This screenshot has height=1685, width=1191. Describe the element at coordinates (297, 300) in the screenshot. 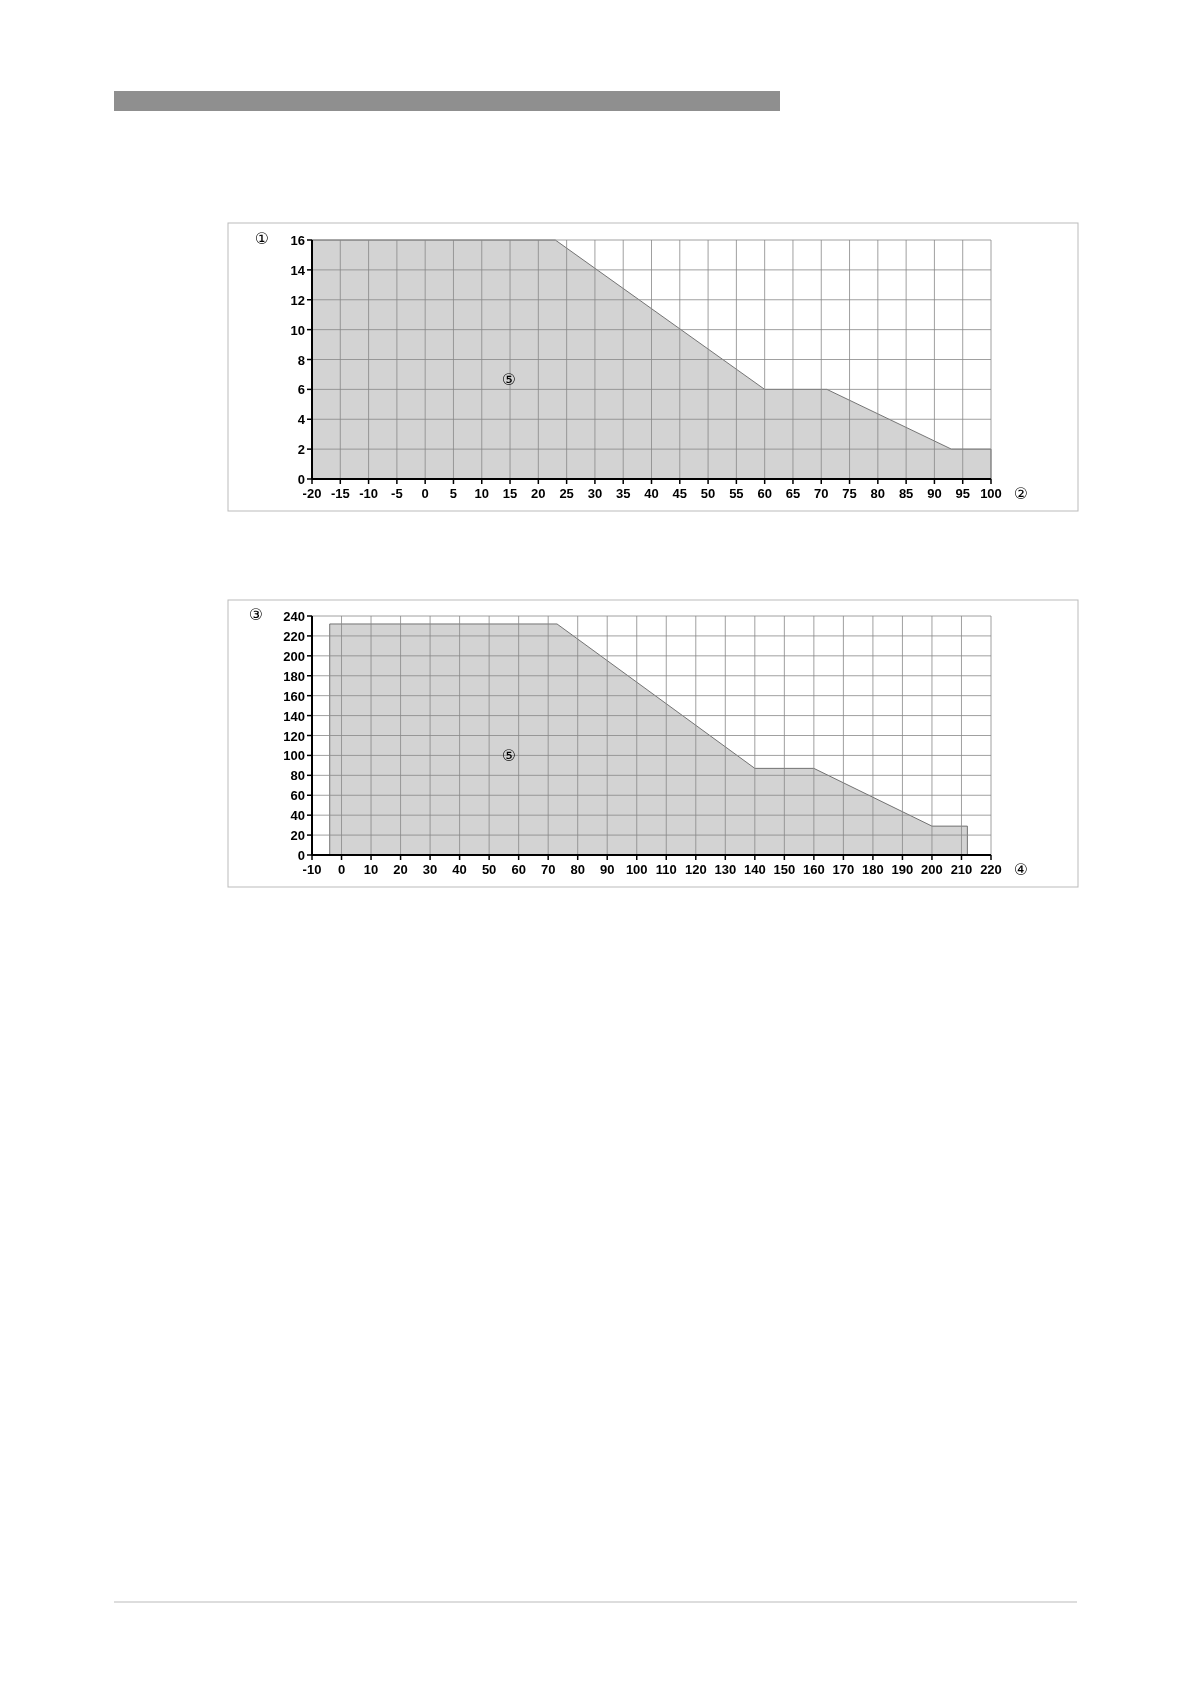

I see `y-tick-label: 12` at that location.